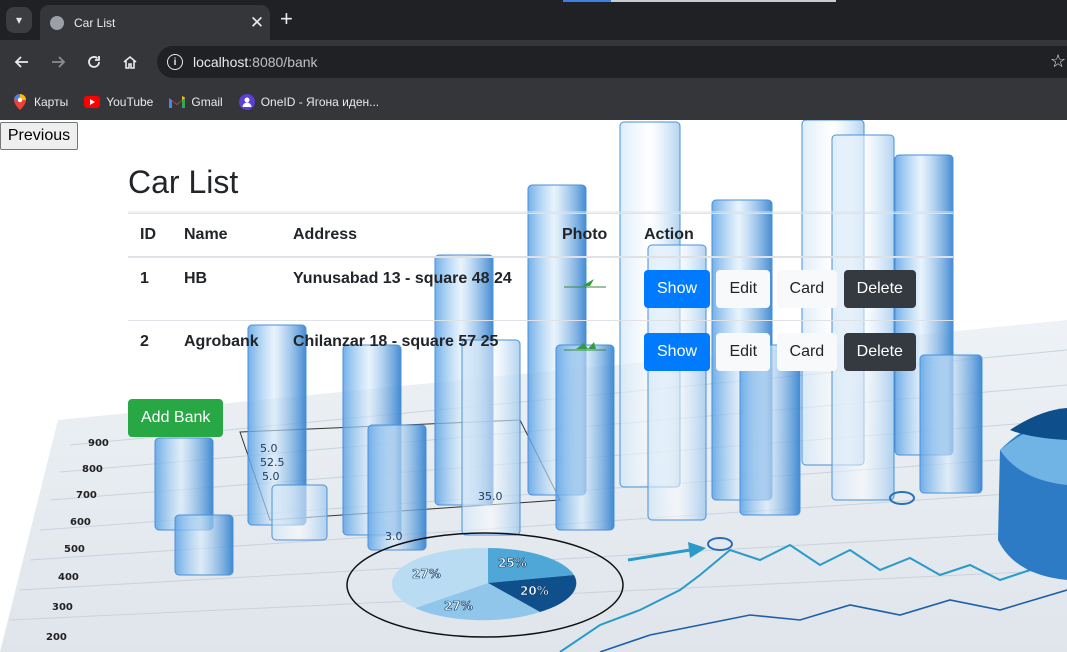 The height and width of the screenshot is (652, 1067). I want to click on column-header-photo: Photo, so click(591, 235).